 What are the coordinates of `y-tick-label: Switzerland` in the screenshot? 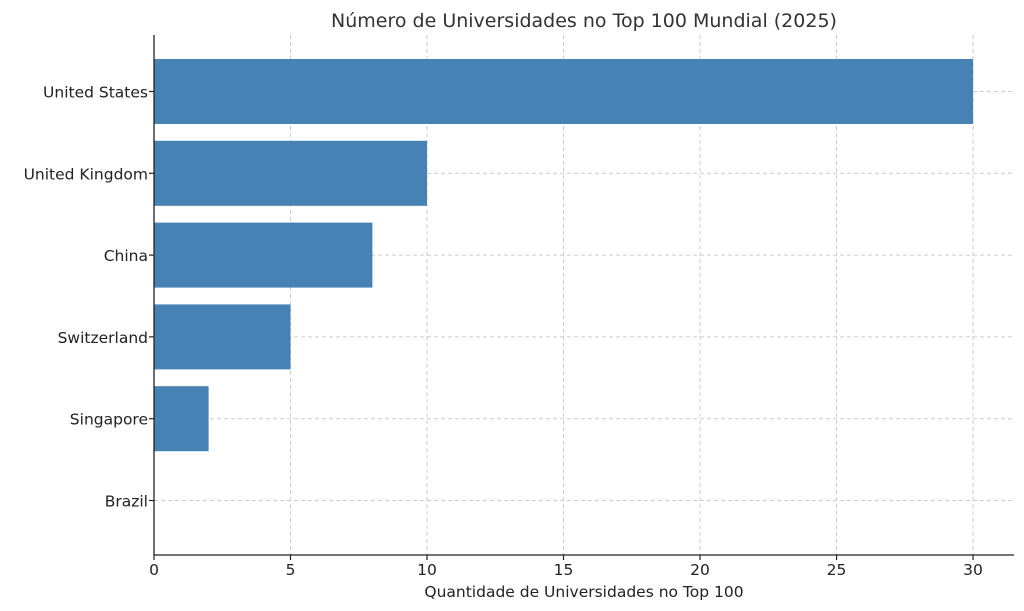 It's located at (103, 338).